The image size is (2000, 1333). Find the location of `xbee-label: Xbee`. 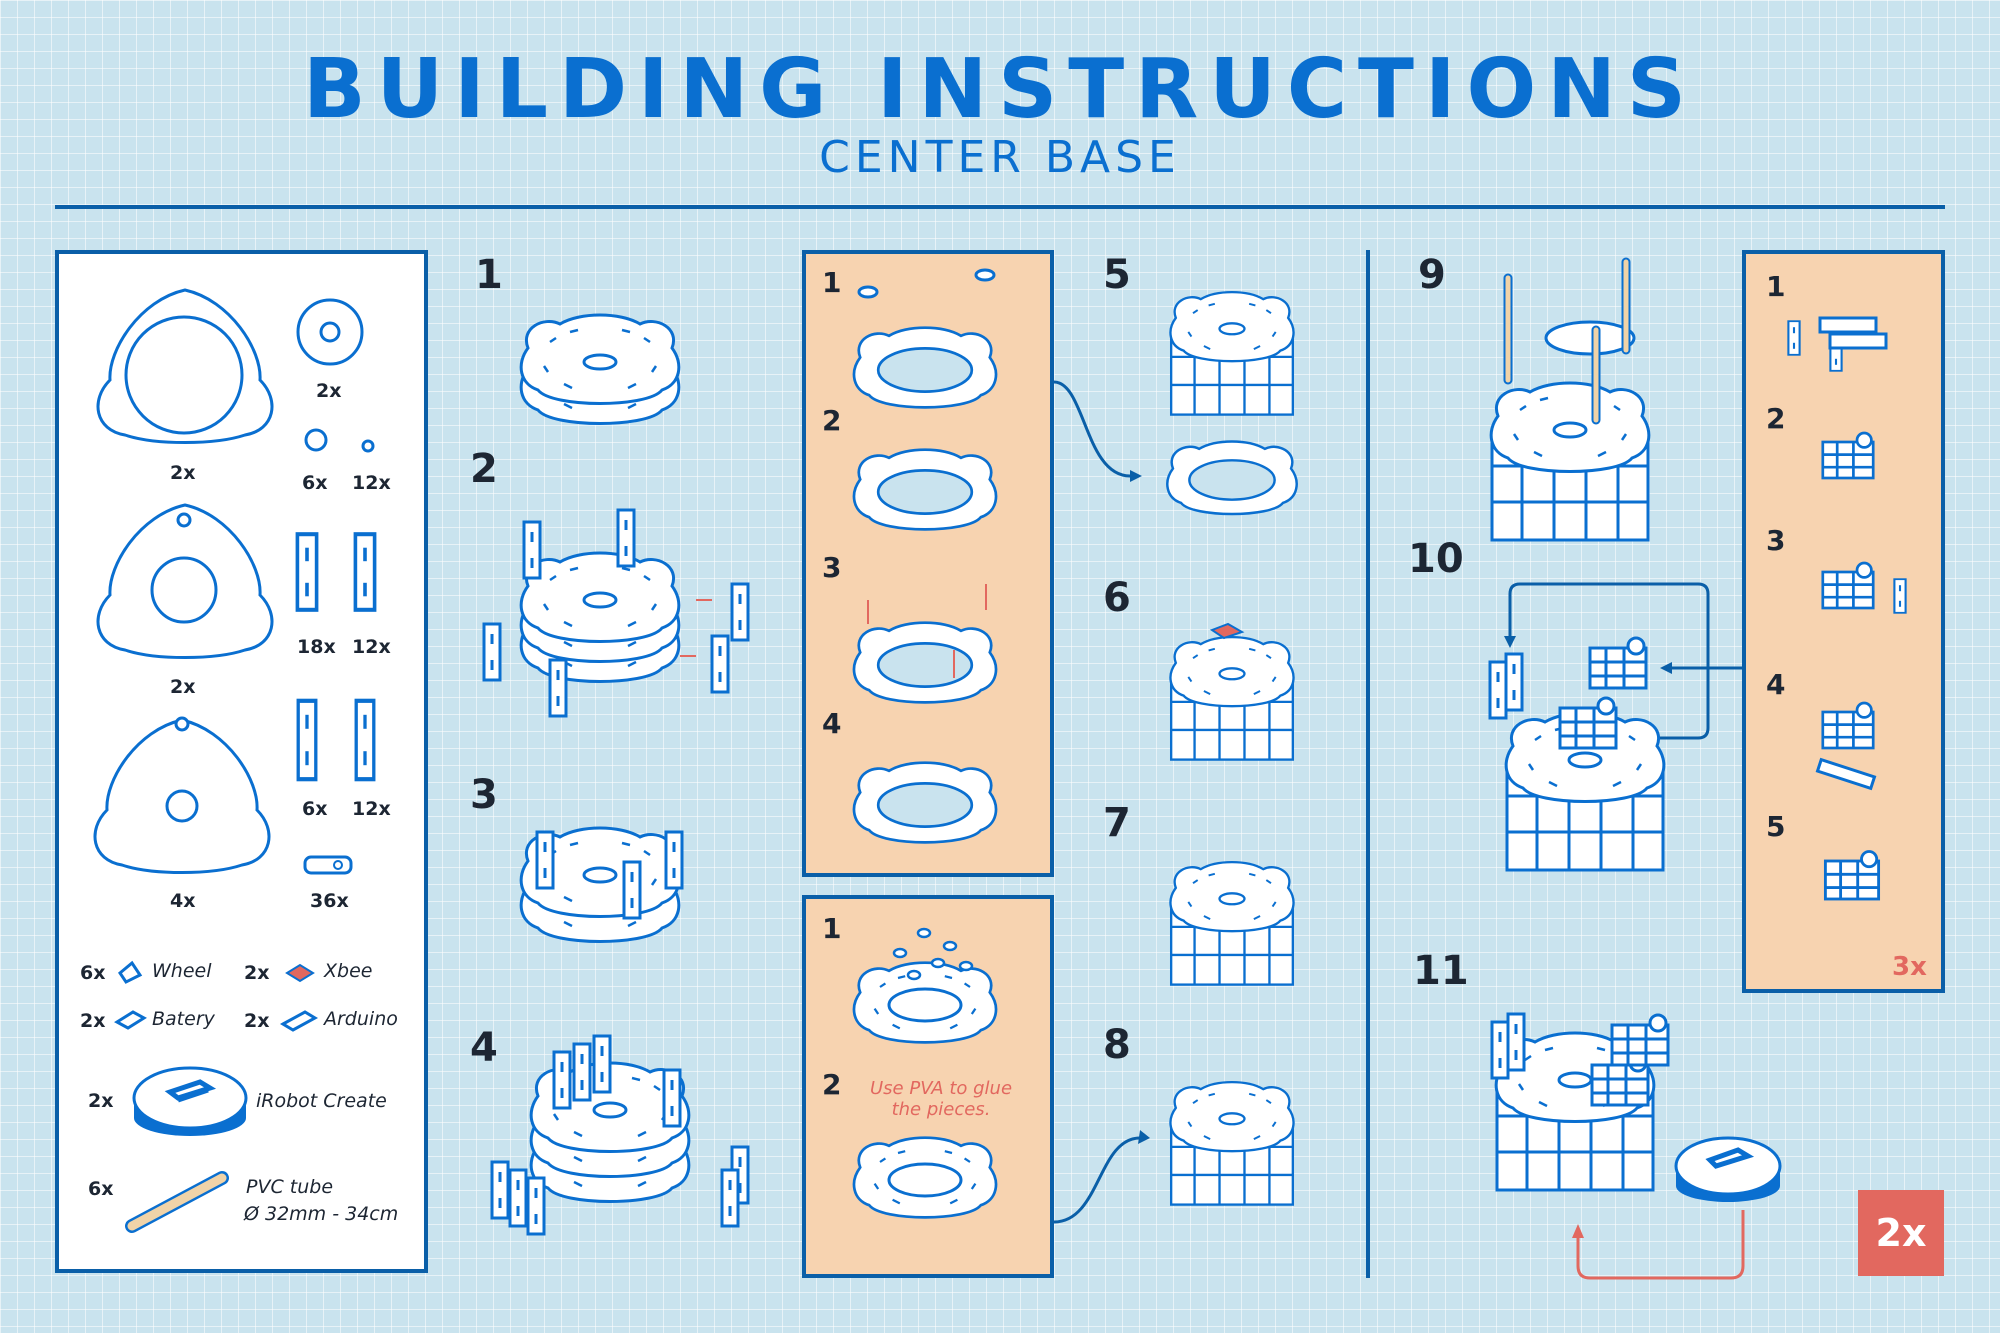

xbee-label: Xbee is located at coordinates (348, 971).